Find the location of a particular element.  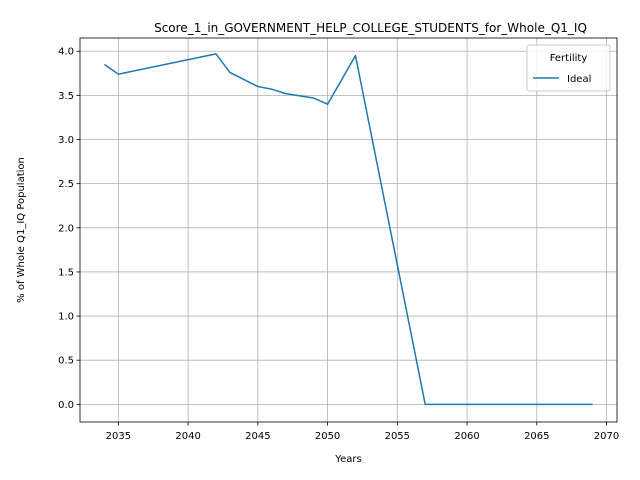

legend-entry-ideal: Ideal is located at coordinates (579, 79).